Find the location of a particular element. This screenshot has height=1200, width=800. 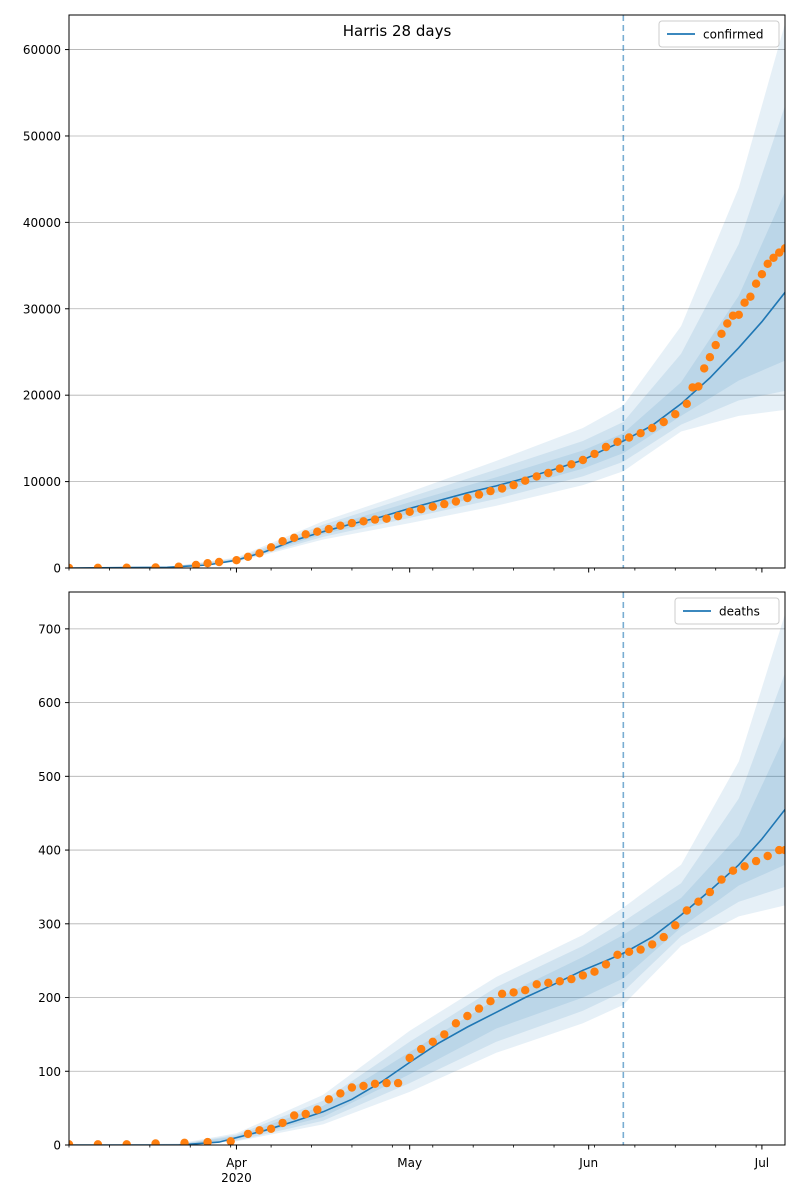

figure-title: Harris 28 days is located at coordinates (397, 31).